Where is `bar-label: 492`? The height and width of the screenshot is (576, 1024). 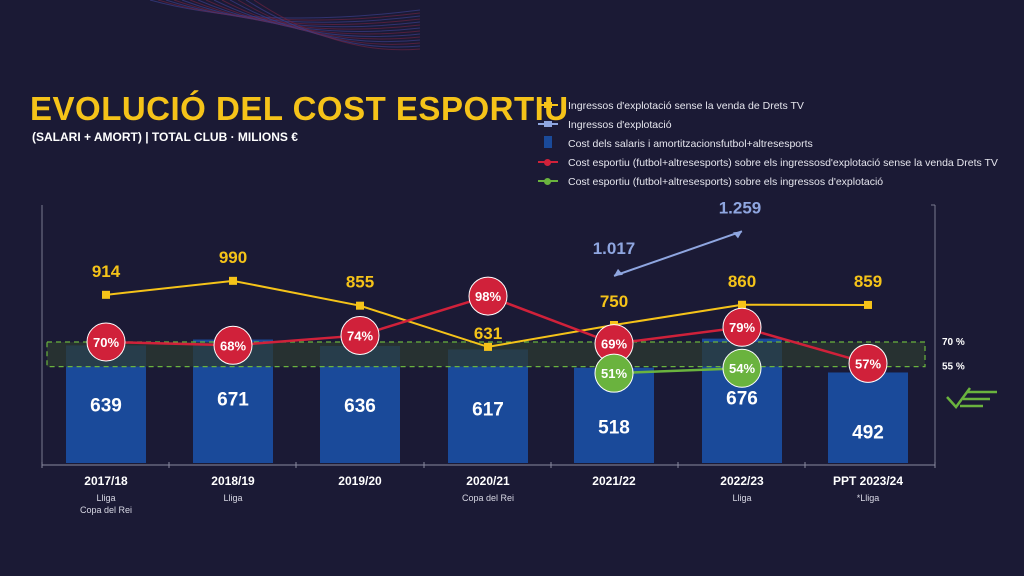
bar-label: 492 is located at coordinates (868, 432).